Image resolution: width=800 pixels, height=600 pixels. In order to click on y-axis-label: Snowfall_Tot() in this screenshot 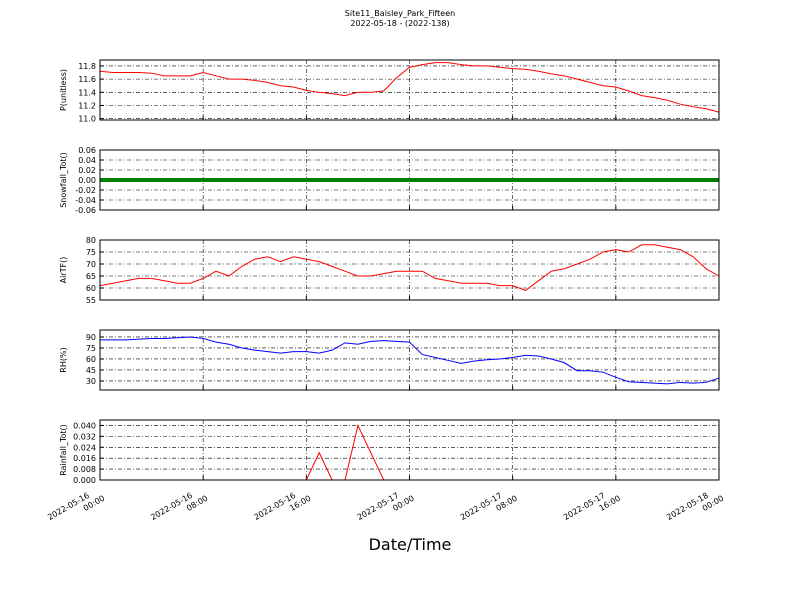, I will do `click(63, 180)`.